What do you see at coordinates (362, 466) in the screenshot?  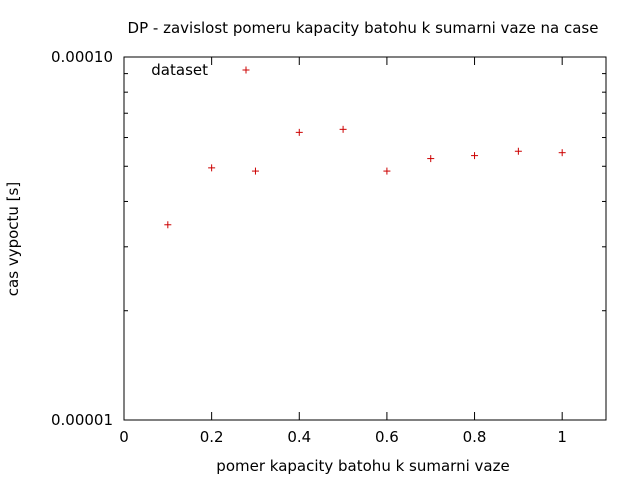 I see `x-axis-label: pomer kapacity batohu k sumarni vaze` at bounding box center [362, 466].